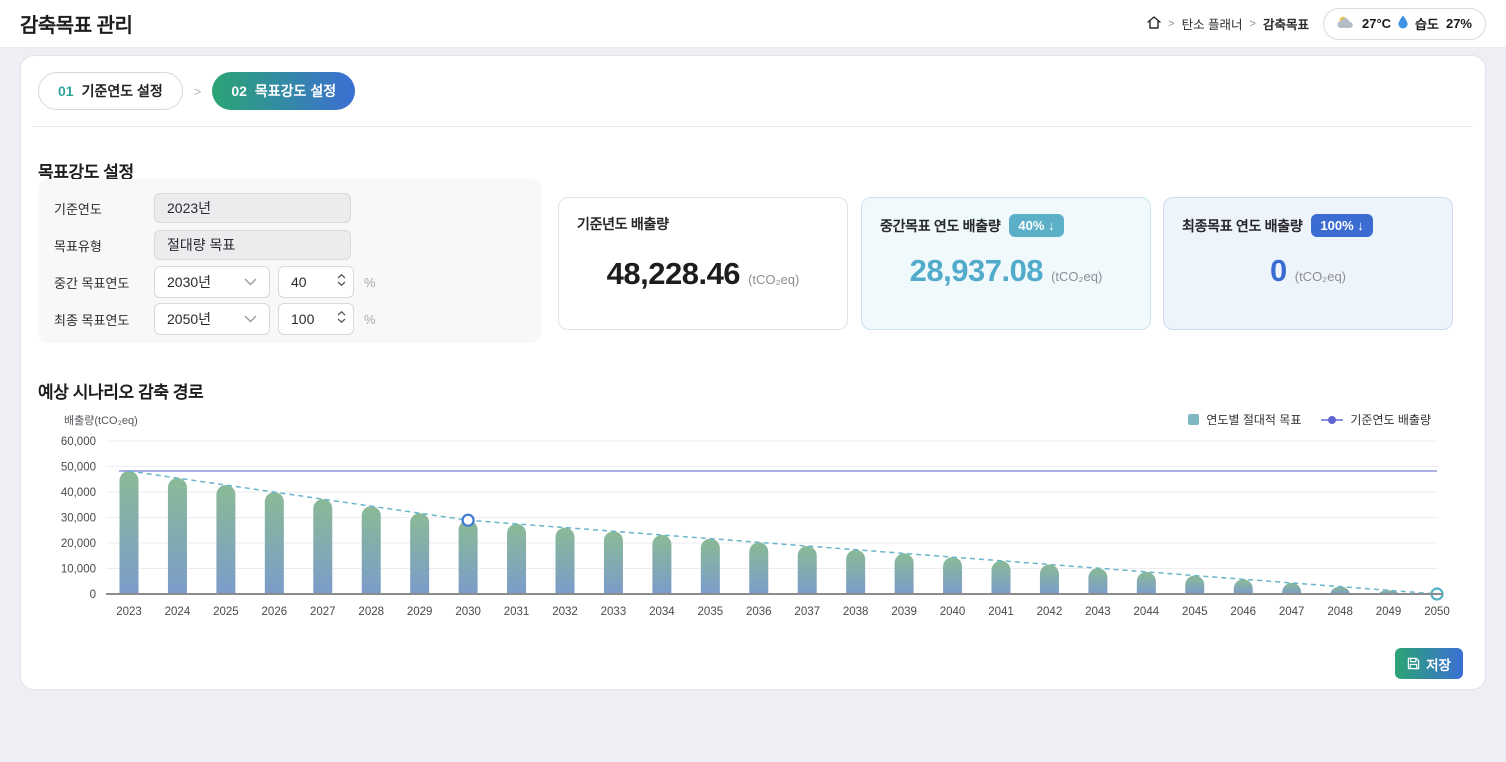  Describe the element at coordinates (1390, 420) in the screenshot. I see `legend-baseline-label: 기준연도 배출량` at that location.